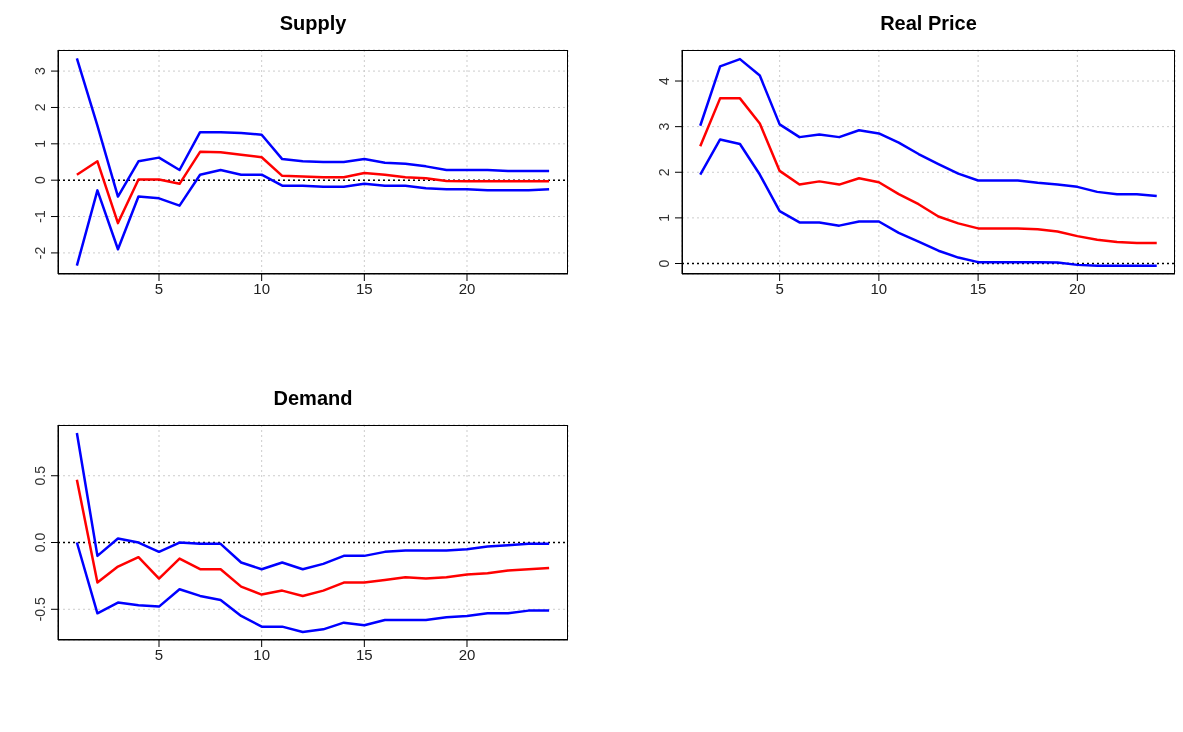  Describe the element at coordinates (40, 542) in the screenshot. I see `y-tick-label: 0.0` at that location.